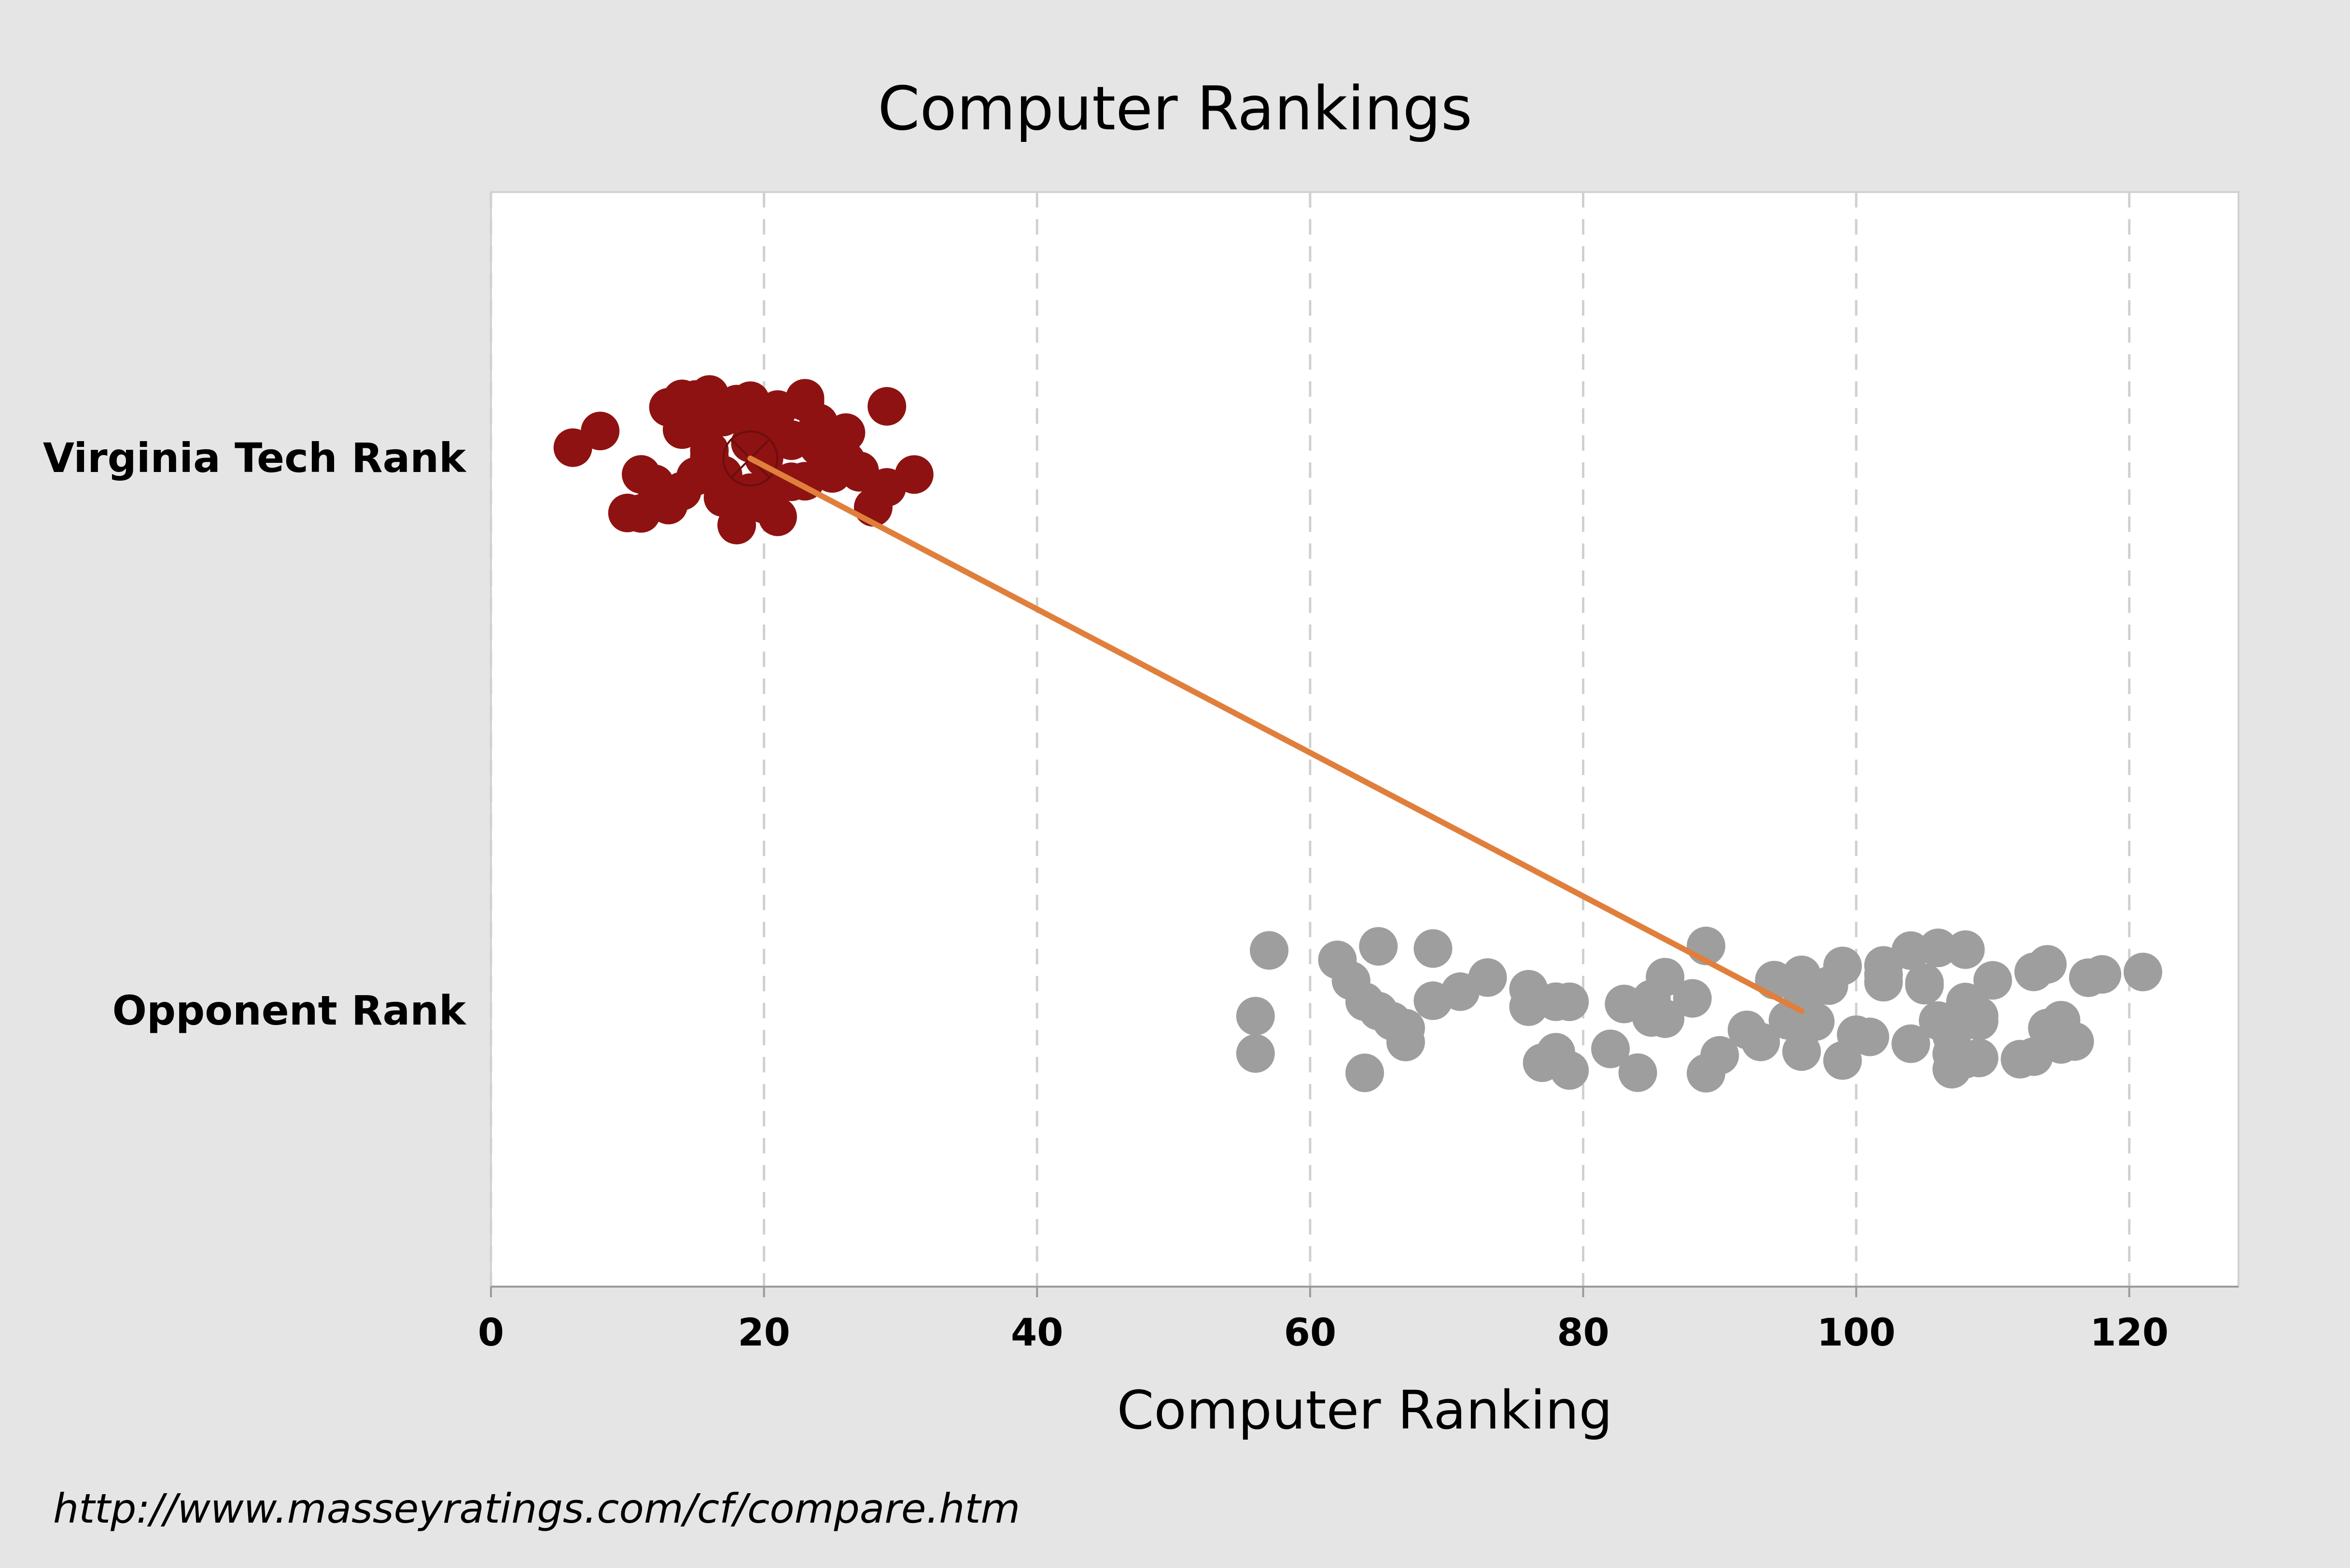  Describe the element at coordinates (764, 1333) in the screenshot. I see `x-tick-label: 20` at that location.